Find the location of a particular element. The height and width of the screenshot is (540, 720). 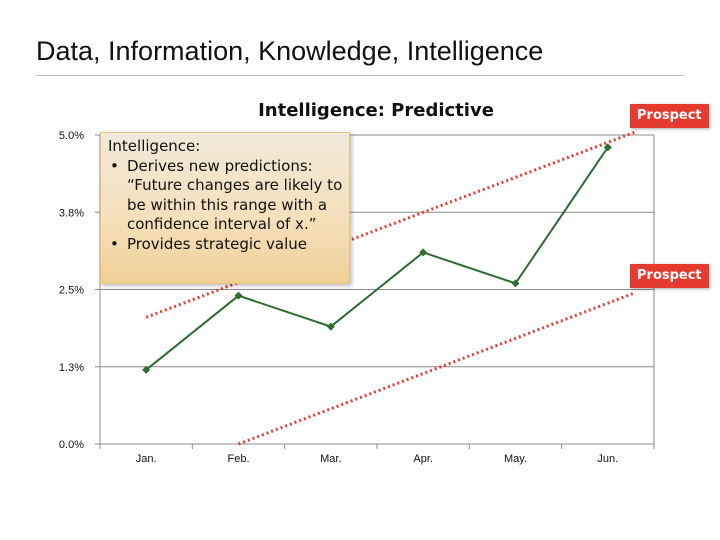

prospect-label-upper: Prospect is located at coordinates (669, 116).